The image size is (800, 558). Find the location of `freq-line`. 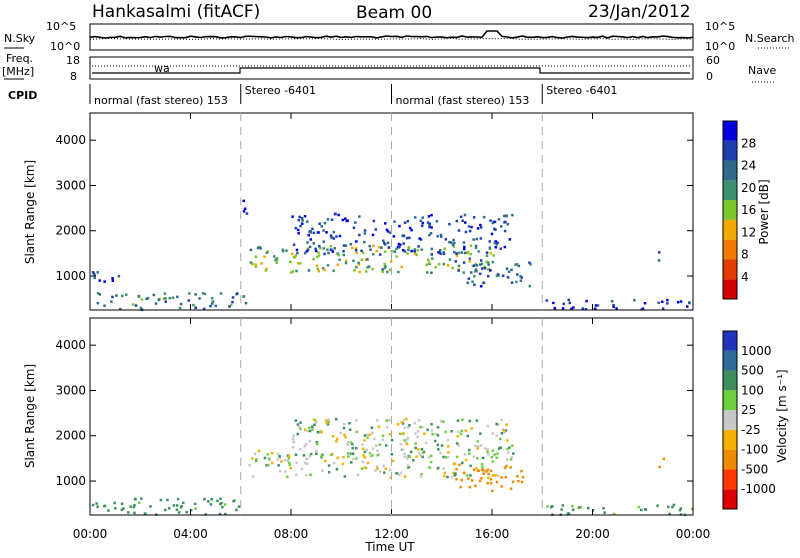

freq-line is located at coordinates (391, 70).